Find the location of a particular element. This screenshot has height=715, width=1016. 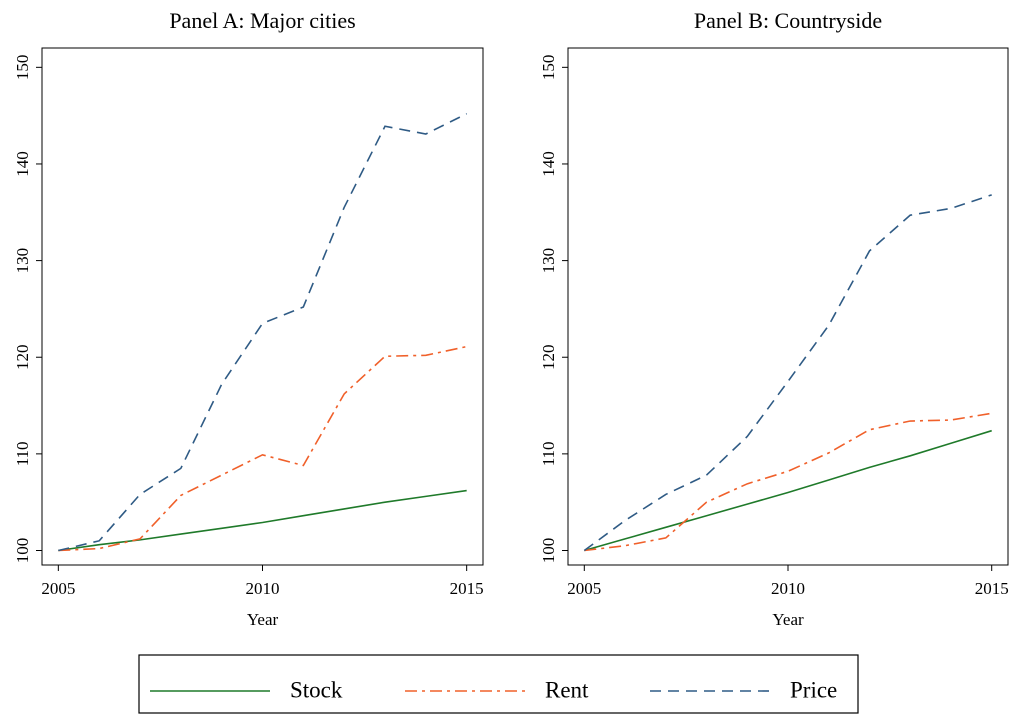

panel-title: Panel A: Major cities is located at coordinates (262, 20).